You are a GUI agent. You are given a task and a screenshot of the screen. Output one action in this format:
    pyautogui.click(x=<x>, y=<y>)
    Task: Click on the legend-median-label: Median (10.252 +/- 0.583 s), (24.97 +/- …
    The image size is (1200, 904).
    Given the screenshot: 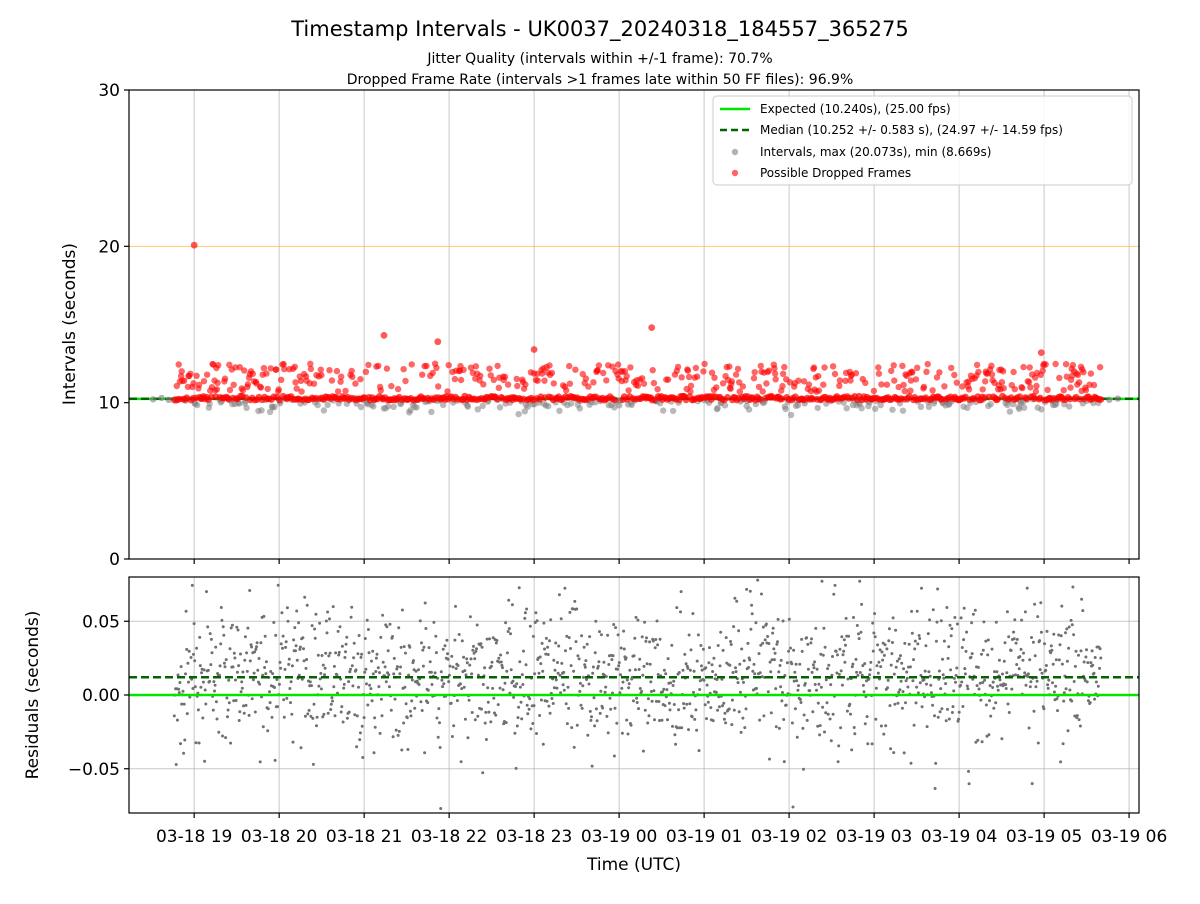 What is the action you would take?
    pyautogui.click(x=911, y=130)
    